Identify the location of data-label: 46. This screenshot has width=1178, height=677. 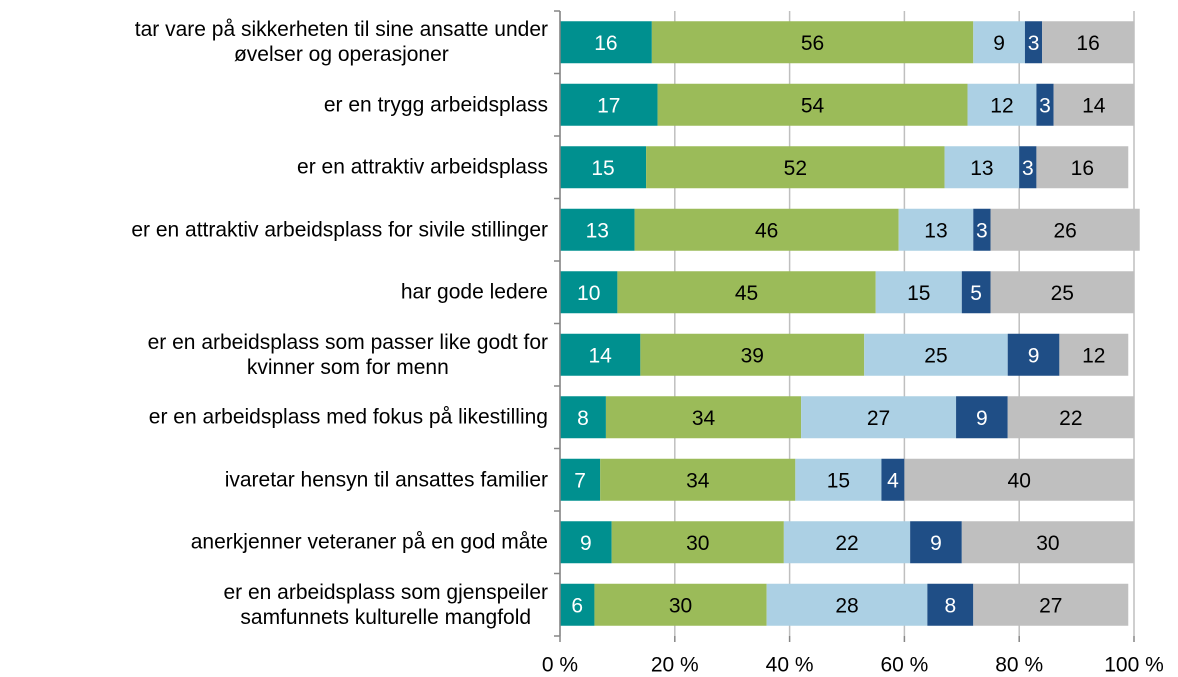
(766, 230).